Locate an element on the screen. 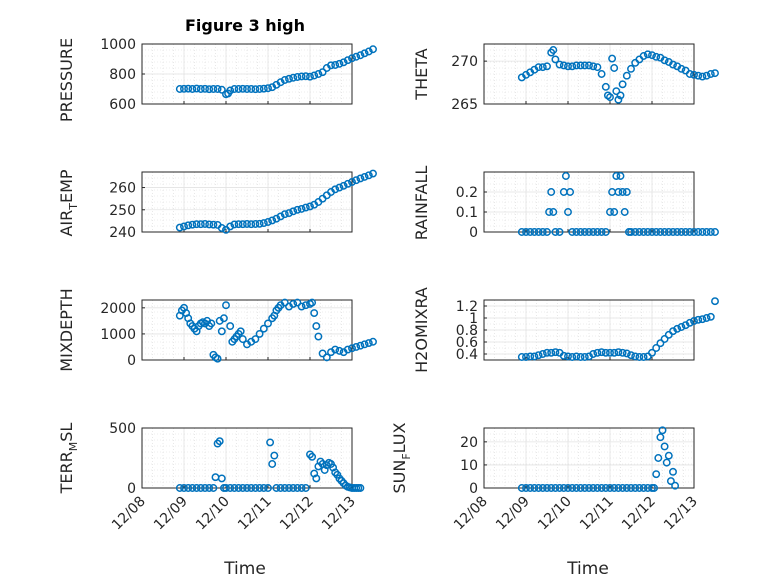 The image size is (778, 583). terr_msl-xtick-label: 12/09 is located at coordinates (171, 514).